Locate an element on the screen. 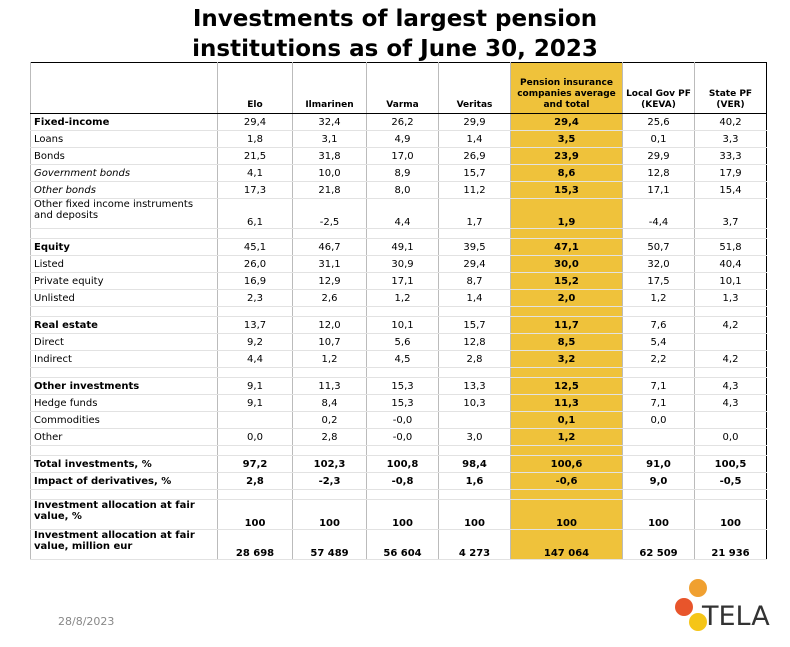  logo-dot is located at coordinates (698, 588).